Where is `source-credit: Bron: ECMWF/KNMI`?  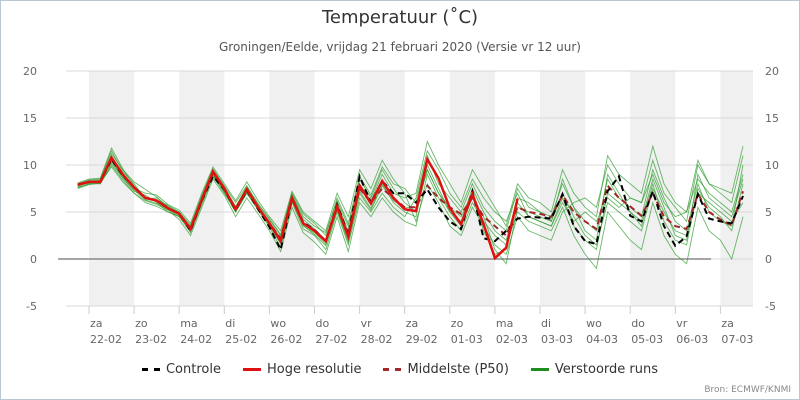 source-credit: Bron: ECMWF/KNMI is located at coordinates (747, 390).